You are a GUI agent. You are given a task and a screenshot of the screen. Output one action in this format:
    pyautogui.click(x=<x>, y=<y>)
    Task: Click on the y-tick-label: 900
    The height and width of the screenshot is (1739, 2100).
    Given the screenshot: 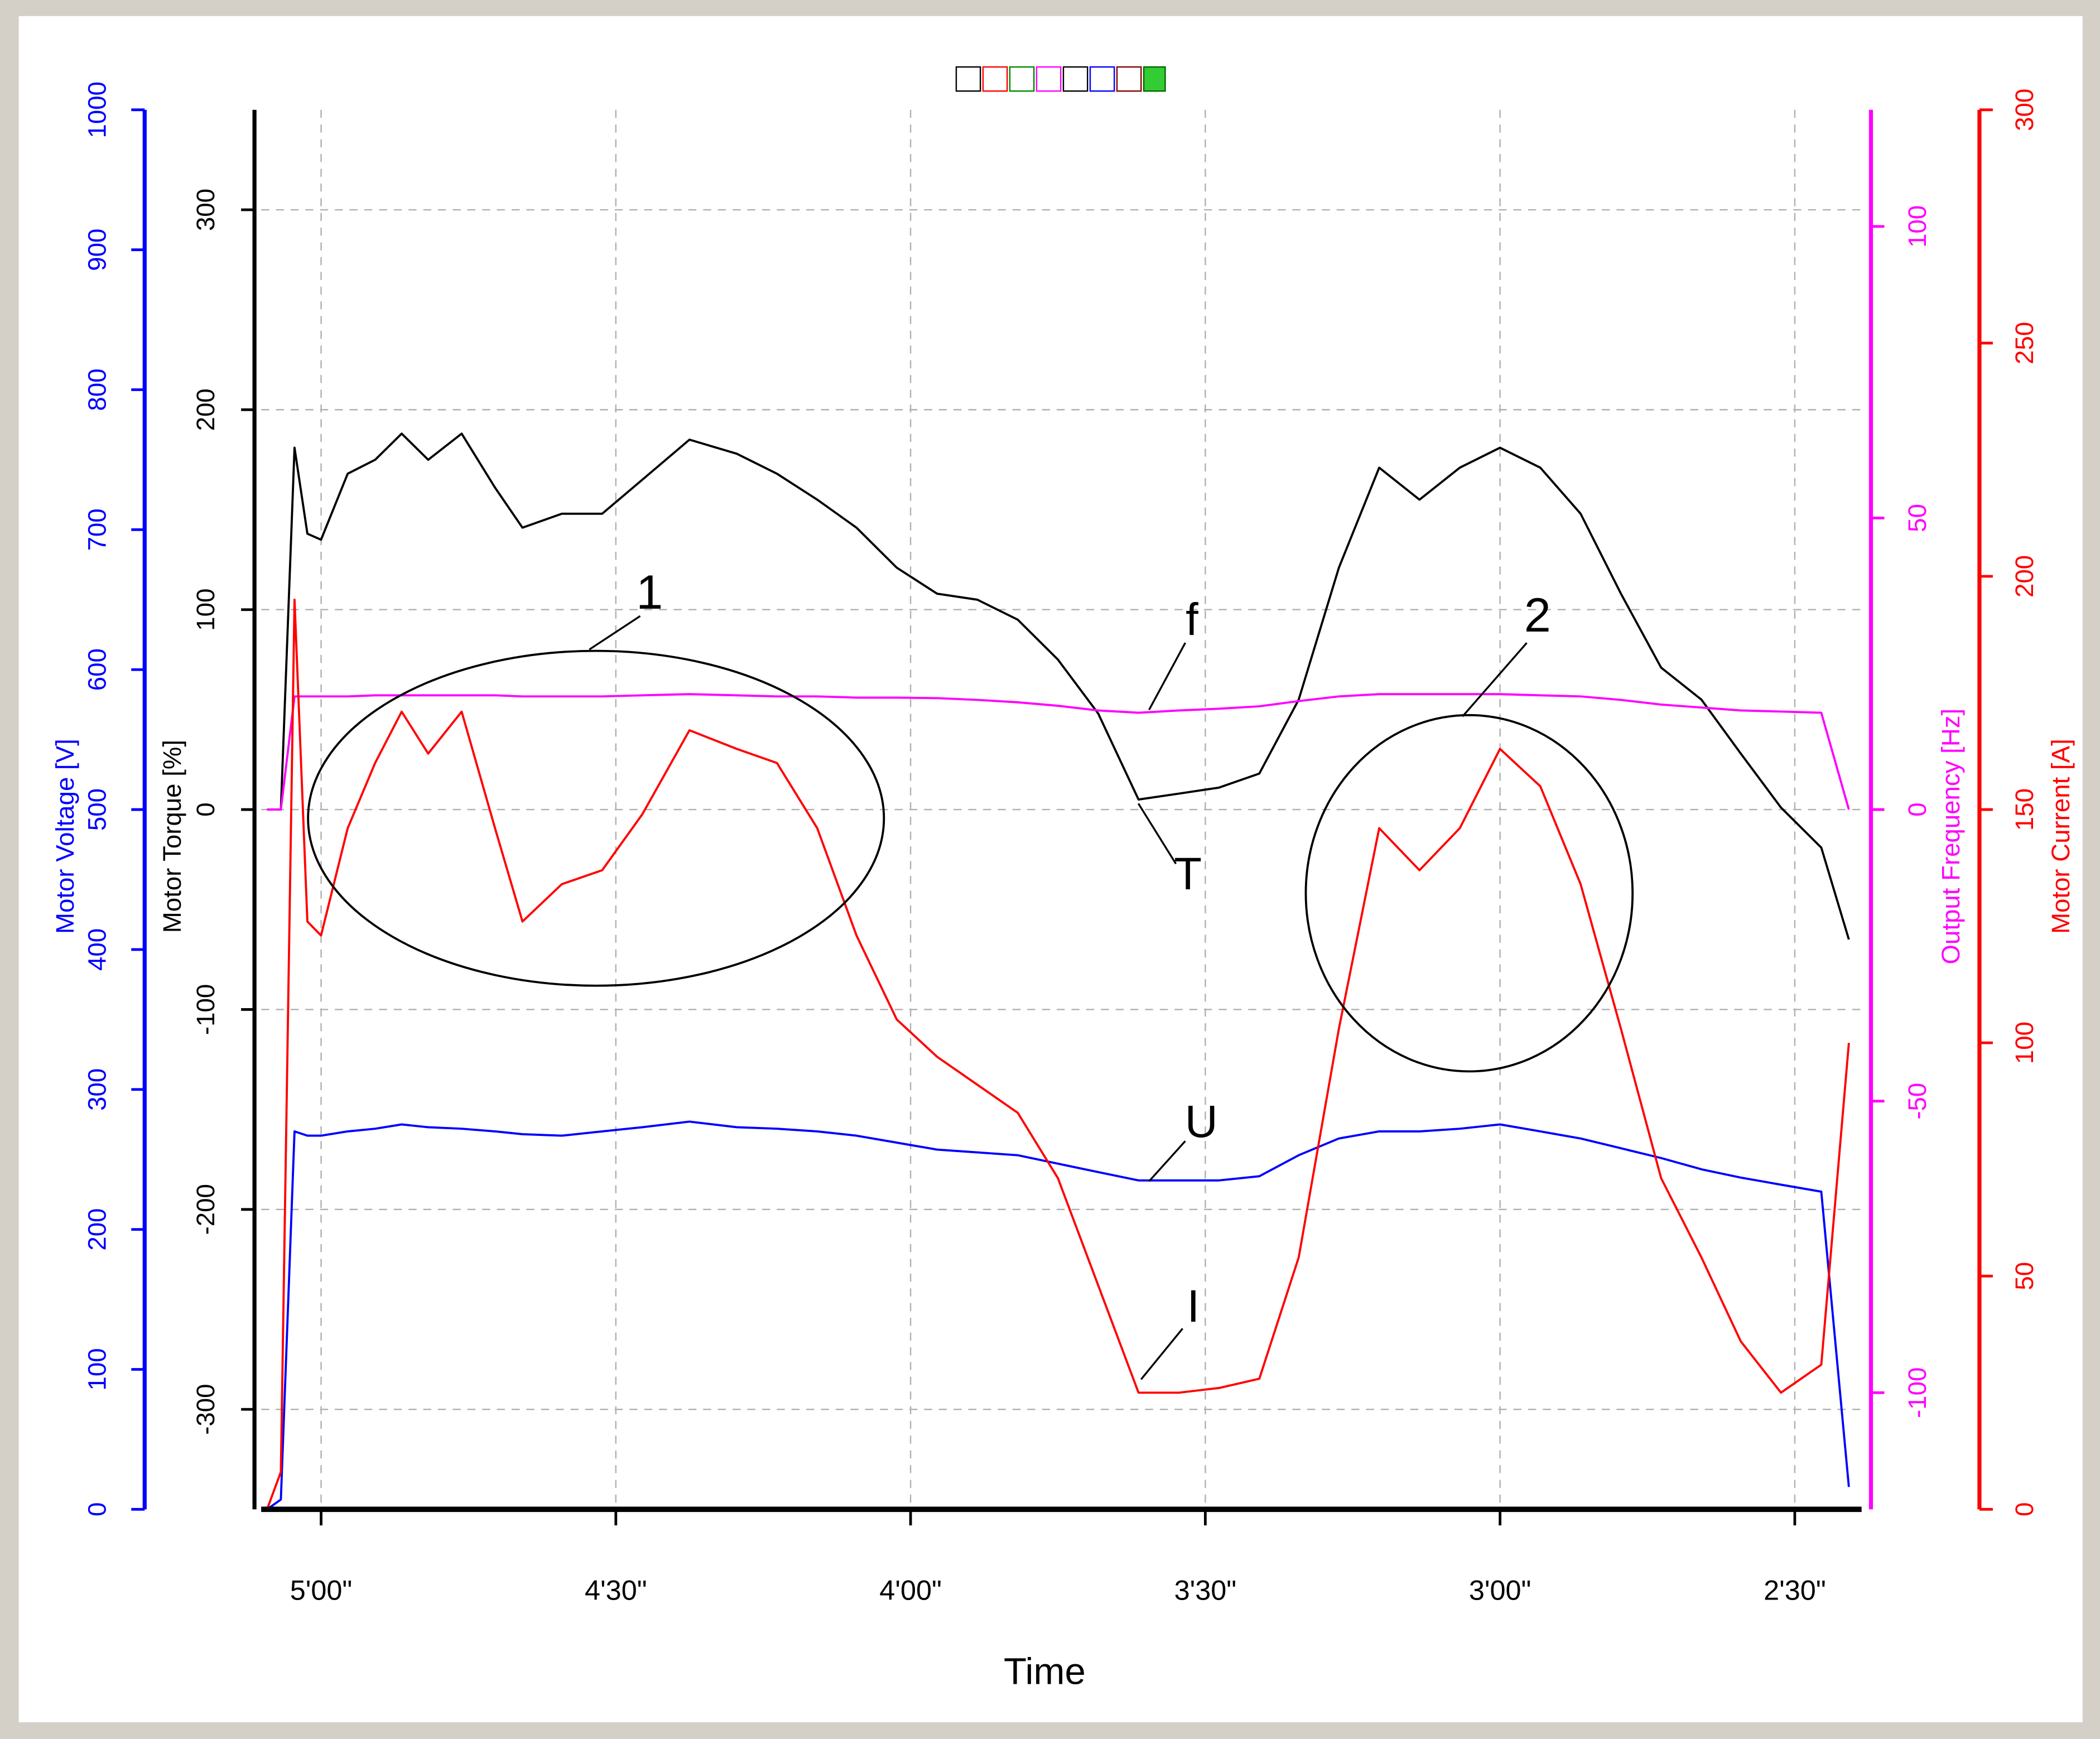 What is the action you would take?
    pyautogui.click(x=98, y=250)
    